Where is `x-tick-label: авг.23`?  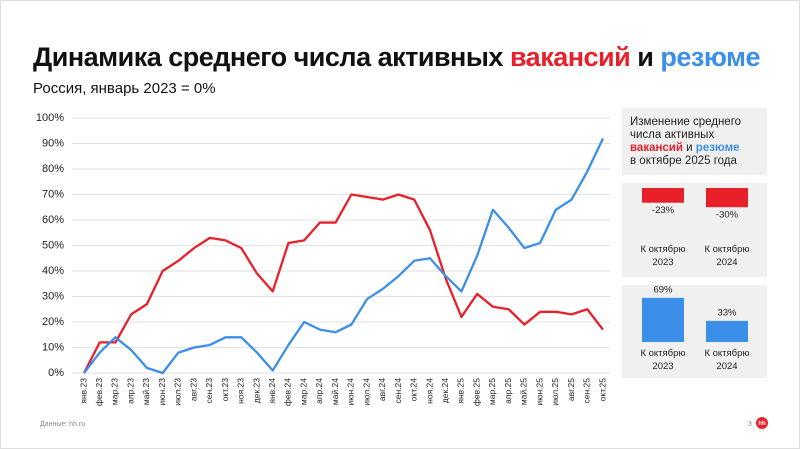 x-tick-label: авг.23 is located at coordinates (193, 389).